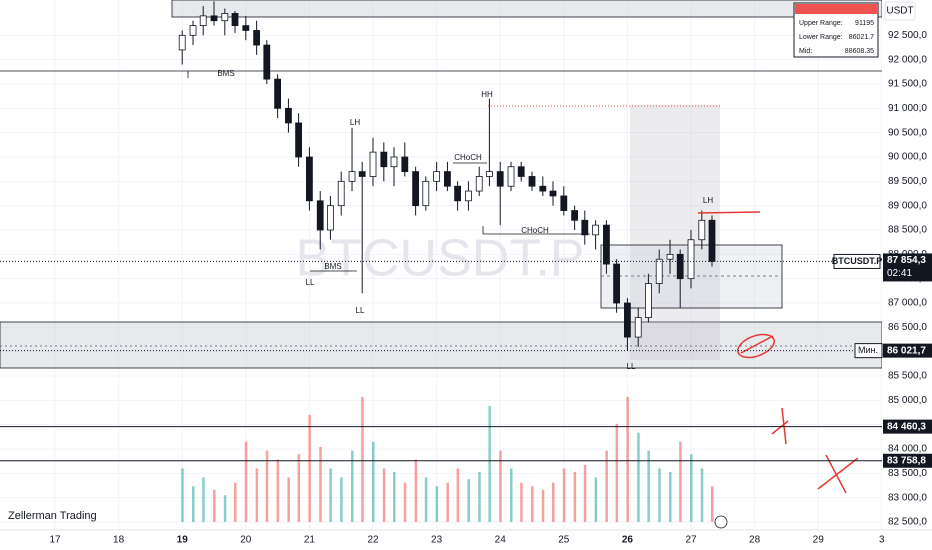  Describe the element at coordinates (907, 84) in the screenshot. I see `y-tick-label: 91 500,0` at that location.